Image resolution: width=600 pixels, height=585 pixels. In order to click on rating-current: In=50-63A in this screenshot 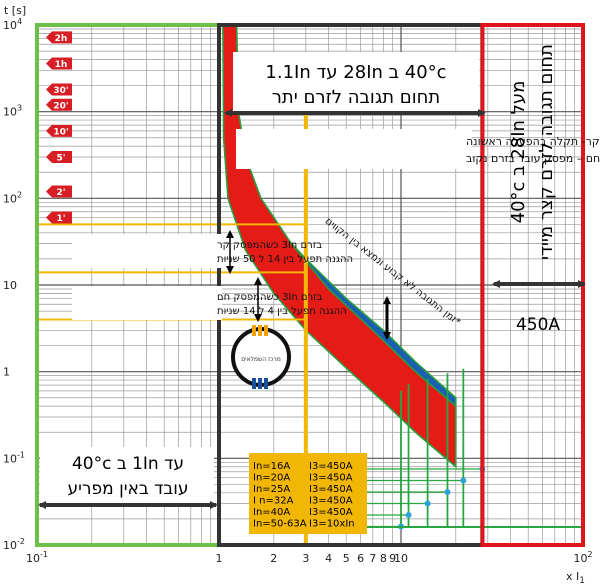, I will do `click(280, 524)`.